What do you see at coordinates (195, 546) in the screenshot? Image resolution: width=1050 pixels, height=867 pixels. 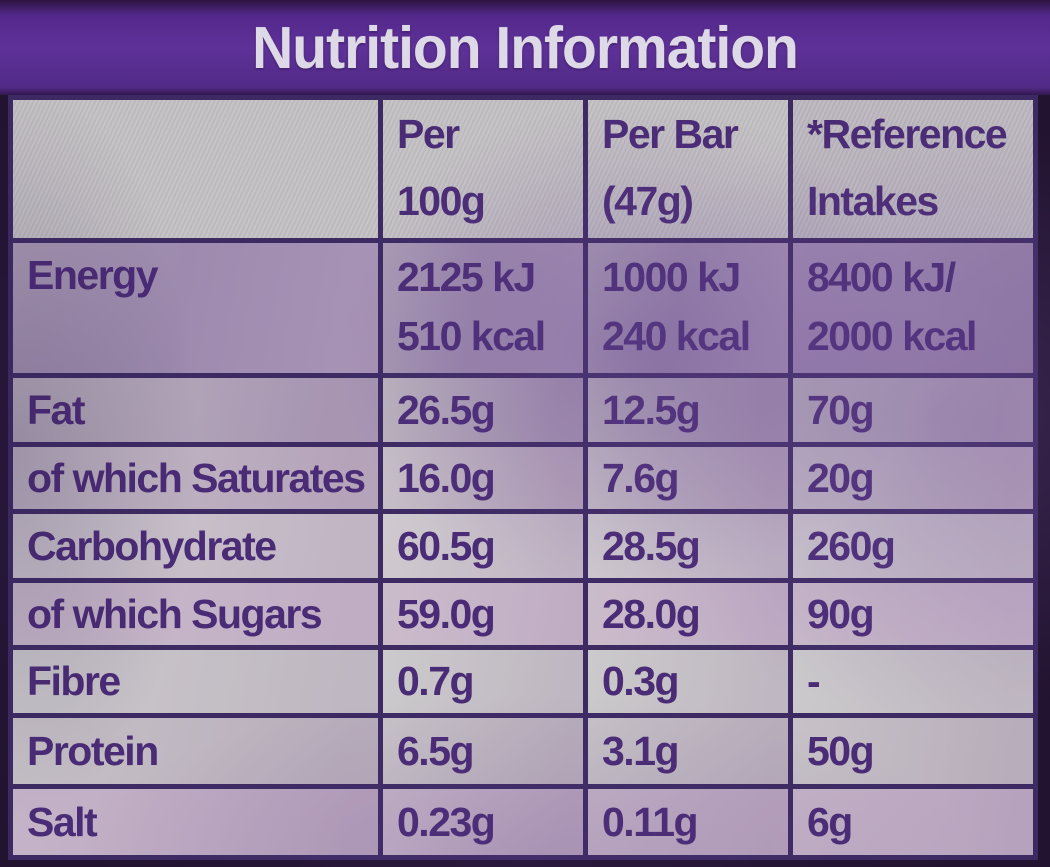 I see `row-carbohydrate-label: Carbohydrate` at bounding box center [195, 546].